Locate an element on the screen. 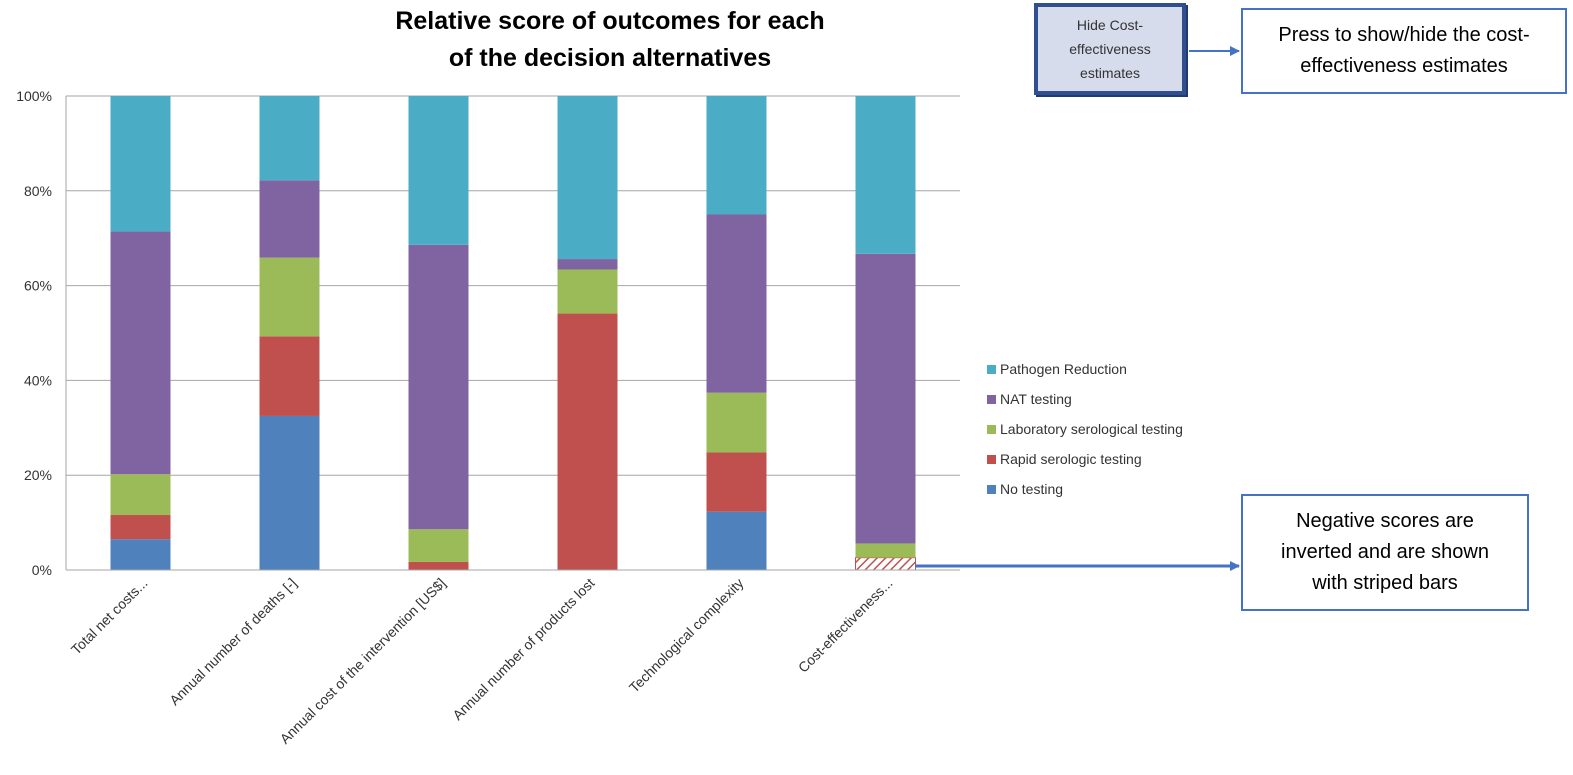 Image resolution: width=1573 pixels, height=775 pixels. hide-cost-effectiveness-button: Hide Cost-effectiveness estimates is located at coordinates (1110, 49).